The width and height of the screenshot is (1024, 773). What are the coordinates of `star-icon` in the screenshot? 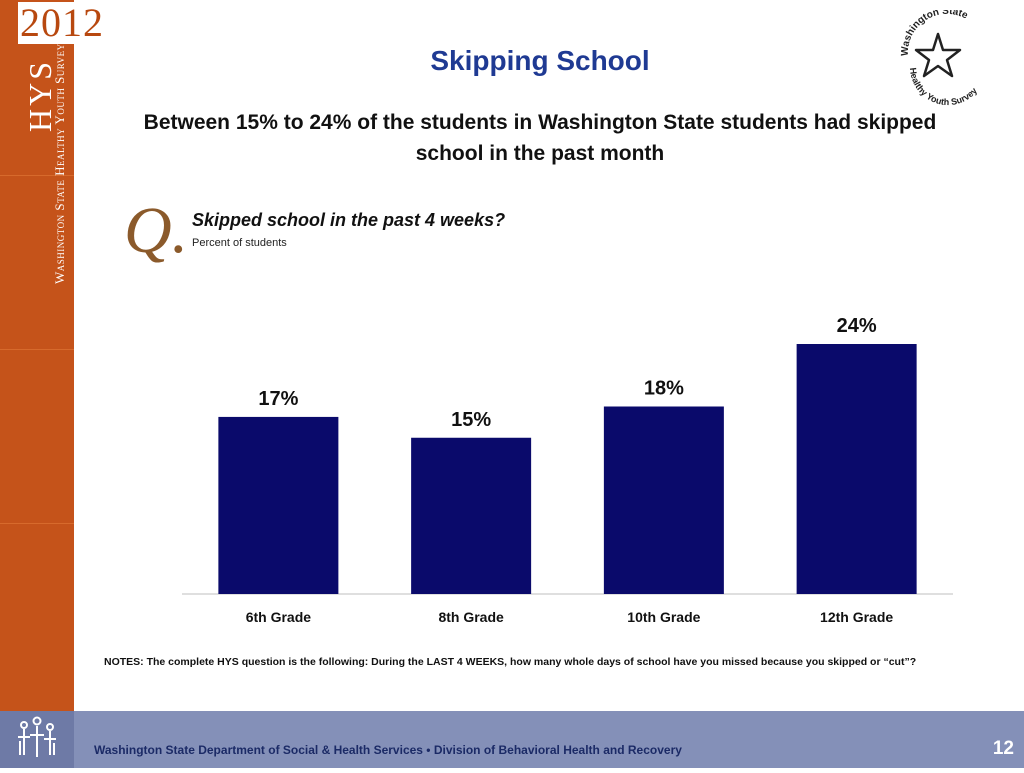 It's located at (938, 55).